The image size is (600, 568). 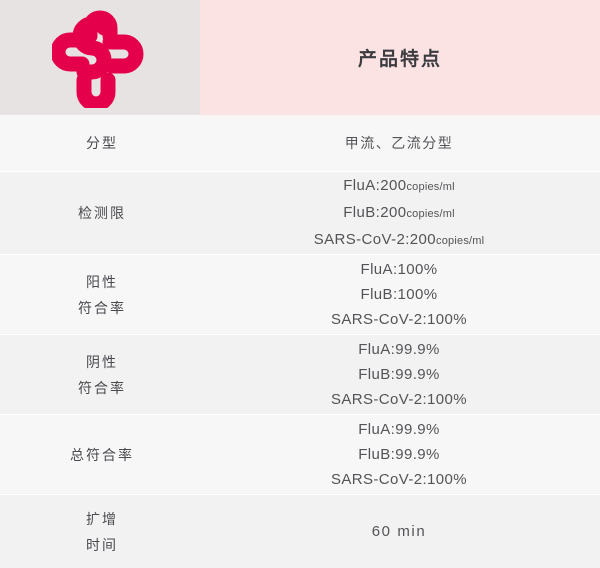 What do you see at coordinates (102, 544) in the screenshot?
I see `row-label: 时间` at bounding box center [102, 544].